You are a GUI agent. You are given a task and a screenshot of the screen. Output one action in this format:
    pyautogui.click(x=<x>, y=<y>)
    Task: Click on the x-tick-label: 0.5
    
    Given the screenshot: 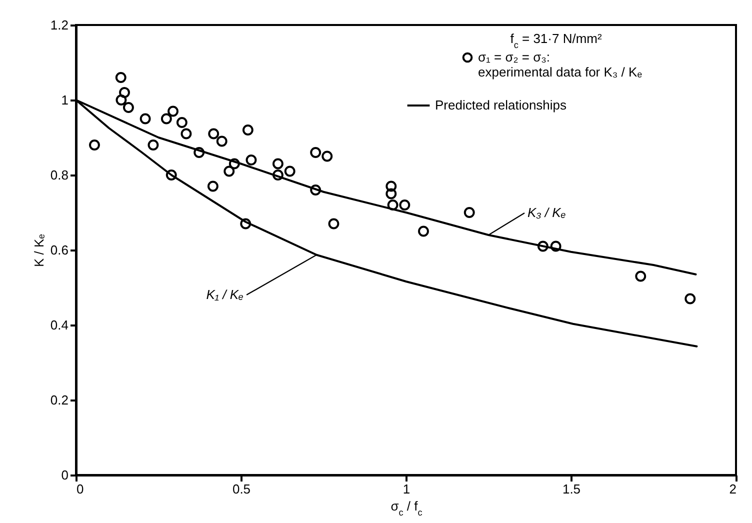 What is the action you would take?
    pyautogui.click(x=241, y=489)
    